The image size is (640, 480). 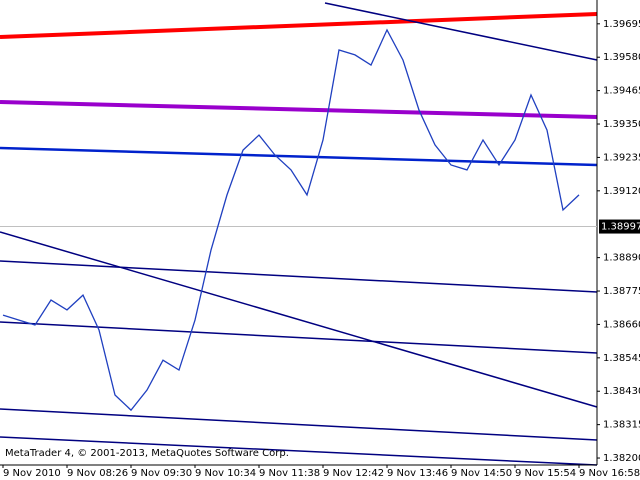 I want to click on y-tick-label: 1.39120, so click(x=621, y=191).